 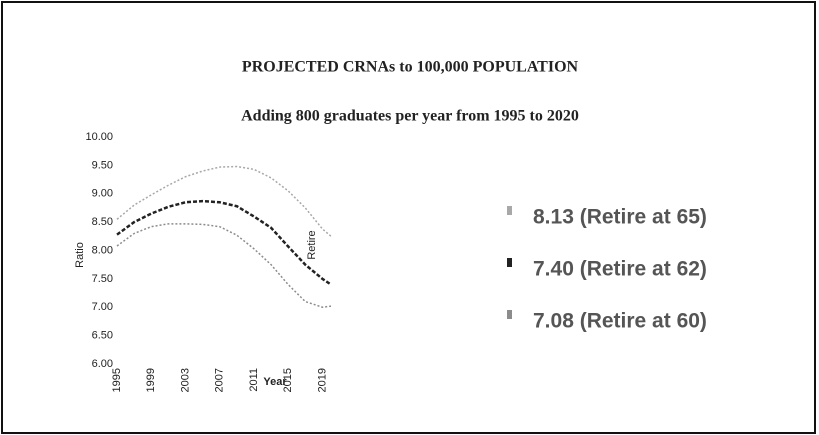 I want to click on y-tick-label: 9.00, so click(x=102, y=194).